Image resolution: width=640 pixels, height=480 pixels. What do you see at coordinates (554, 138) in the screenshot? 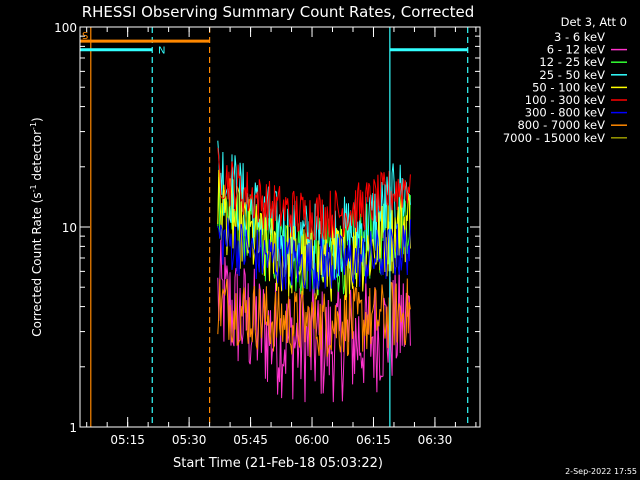
I see `legend-entry-label: 7000 - 15000 keV` at bounding box center [554, 138].